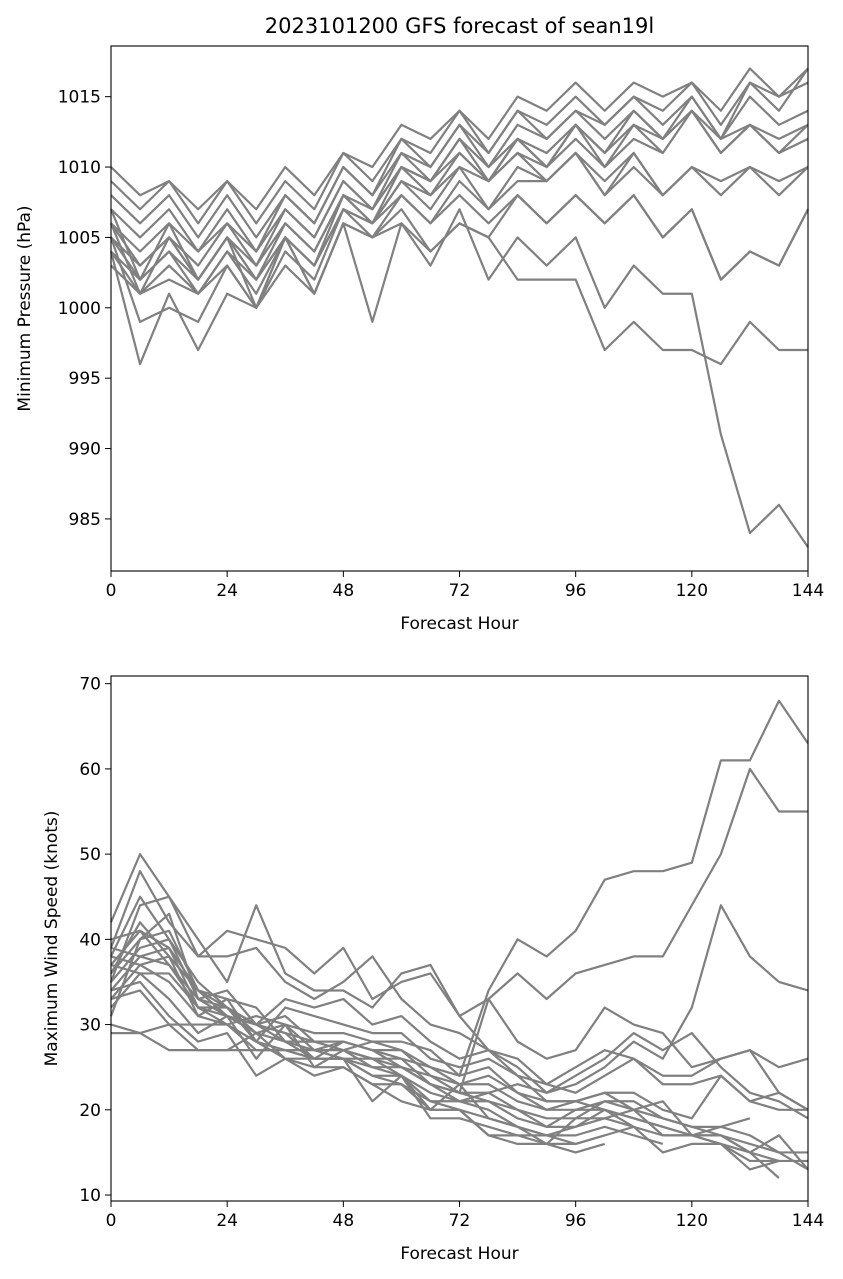 The height and width of the screenshot is (1279, 843). Describe the element at coordinates (79, 98) in the screenshot. I see `pressure-y-tick-label: 1015` at that location.